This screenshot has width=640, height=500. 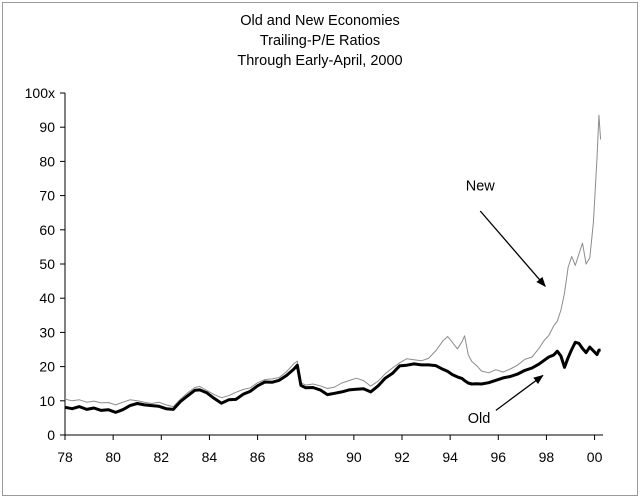 I want to click on series-line-old, so click(x=332, y=377).